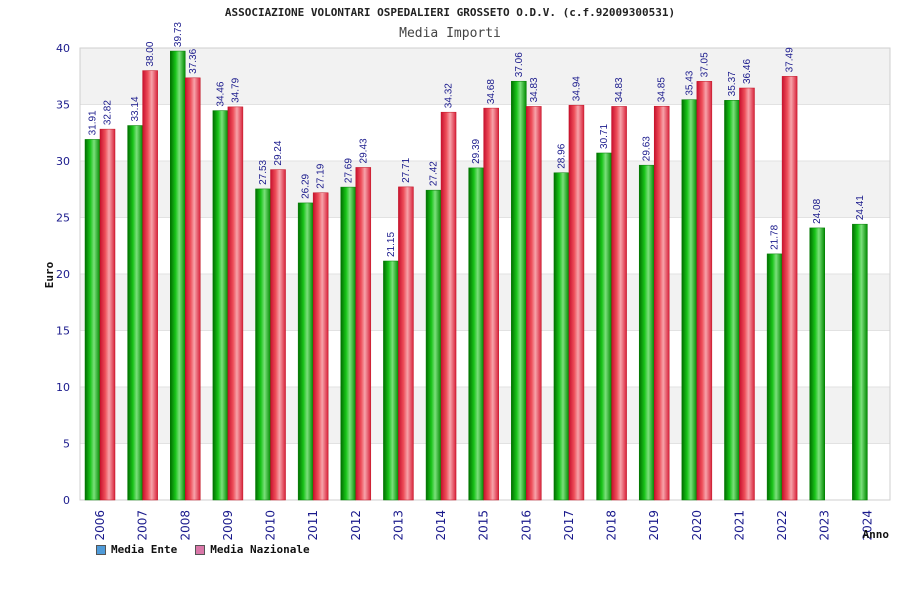 The image size is (900, 600). What do you see at coordinates (561, 155) in the screenshot?
I see `data-label: 28.96` at bounding box center [561, 155].